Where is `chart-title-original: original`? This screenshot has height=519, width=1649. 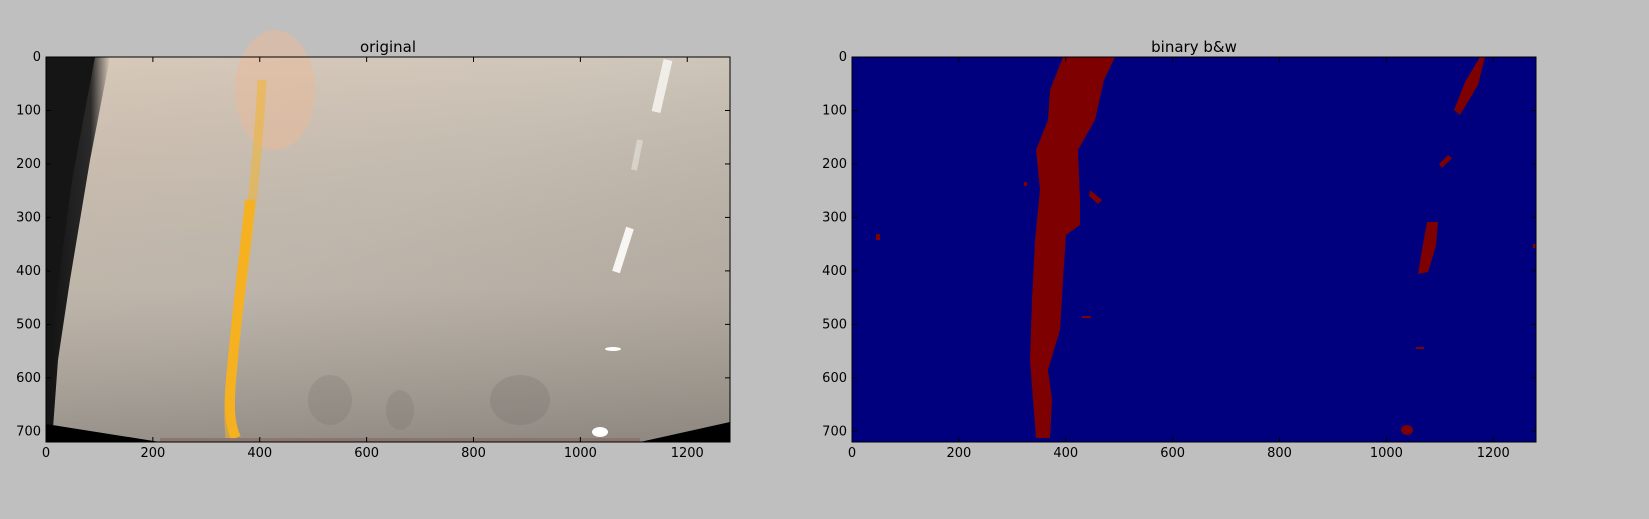 chart-title-original: original is located at coordinates (388, 47).